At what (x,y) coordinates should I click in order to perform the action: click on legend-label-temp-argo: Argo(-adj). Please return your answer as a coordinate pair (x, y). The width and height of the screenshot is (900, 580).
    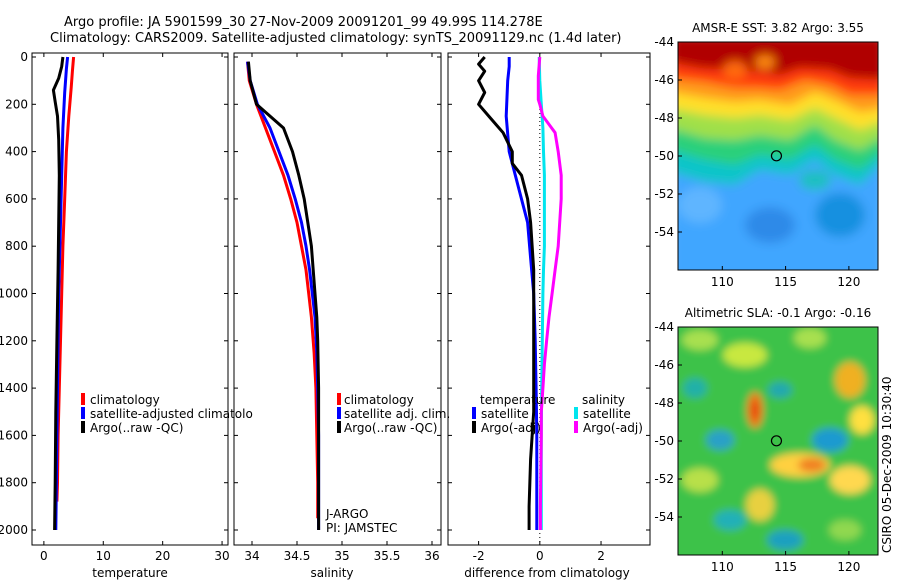
    Looking at the image, I should click on (511, 428).